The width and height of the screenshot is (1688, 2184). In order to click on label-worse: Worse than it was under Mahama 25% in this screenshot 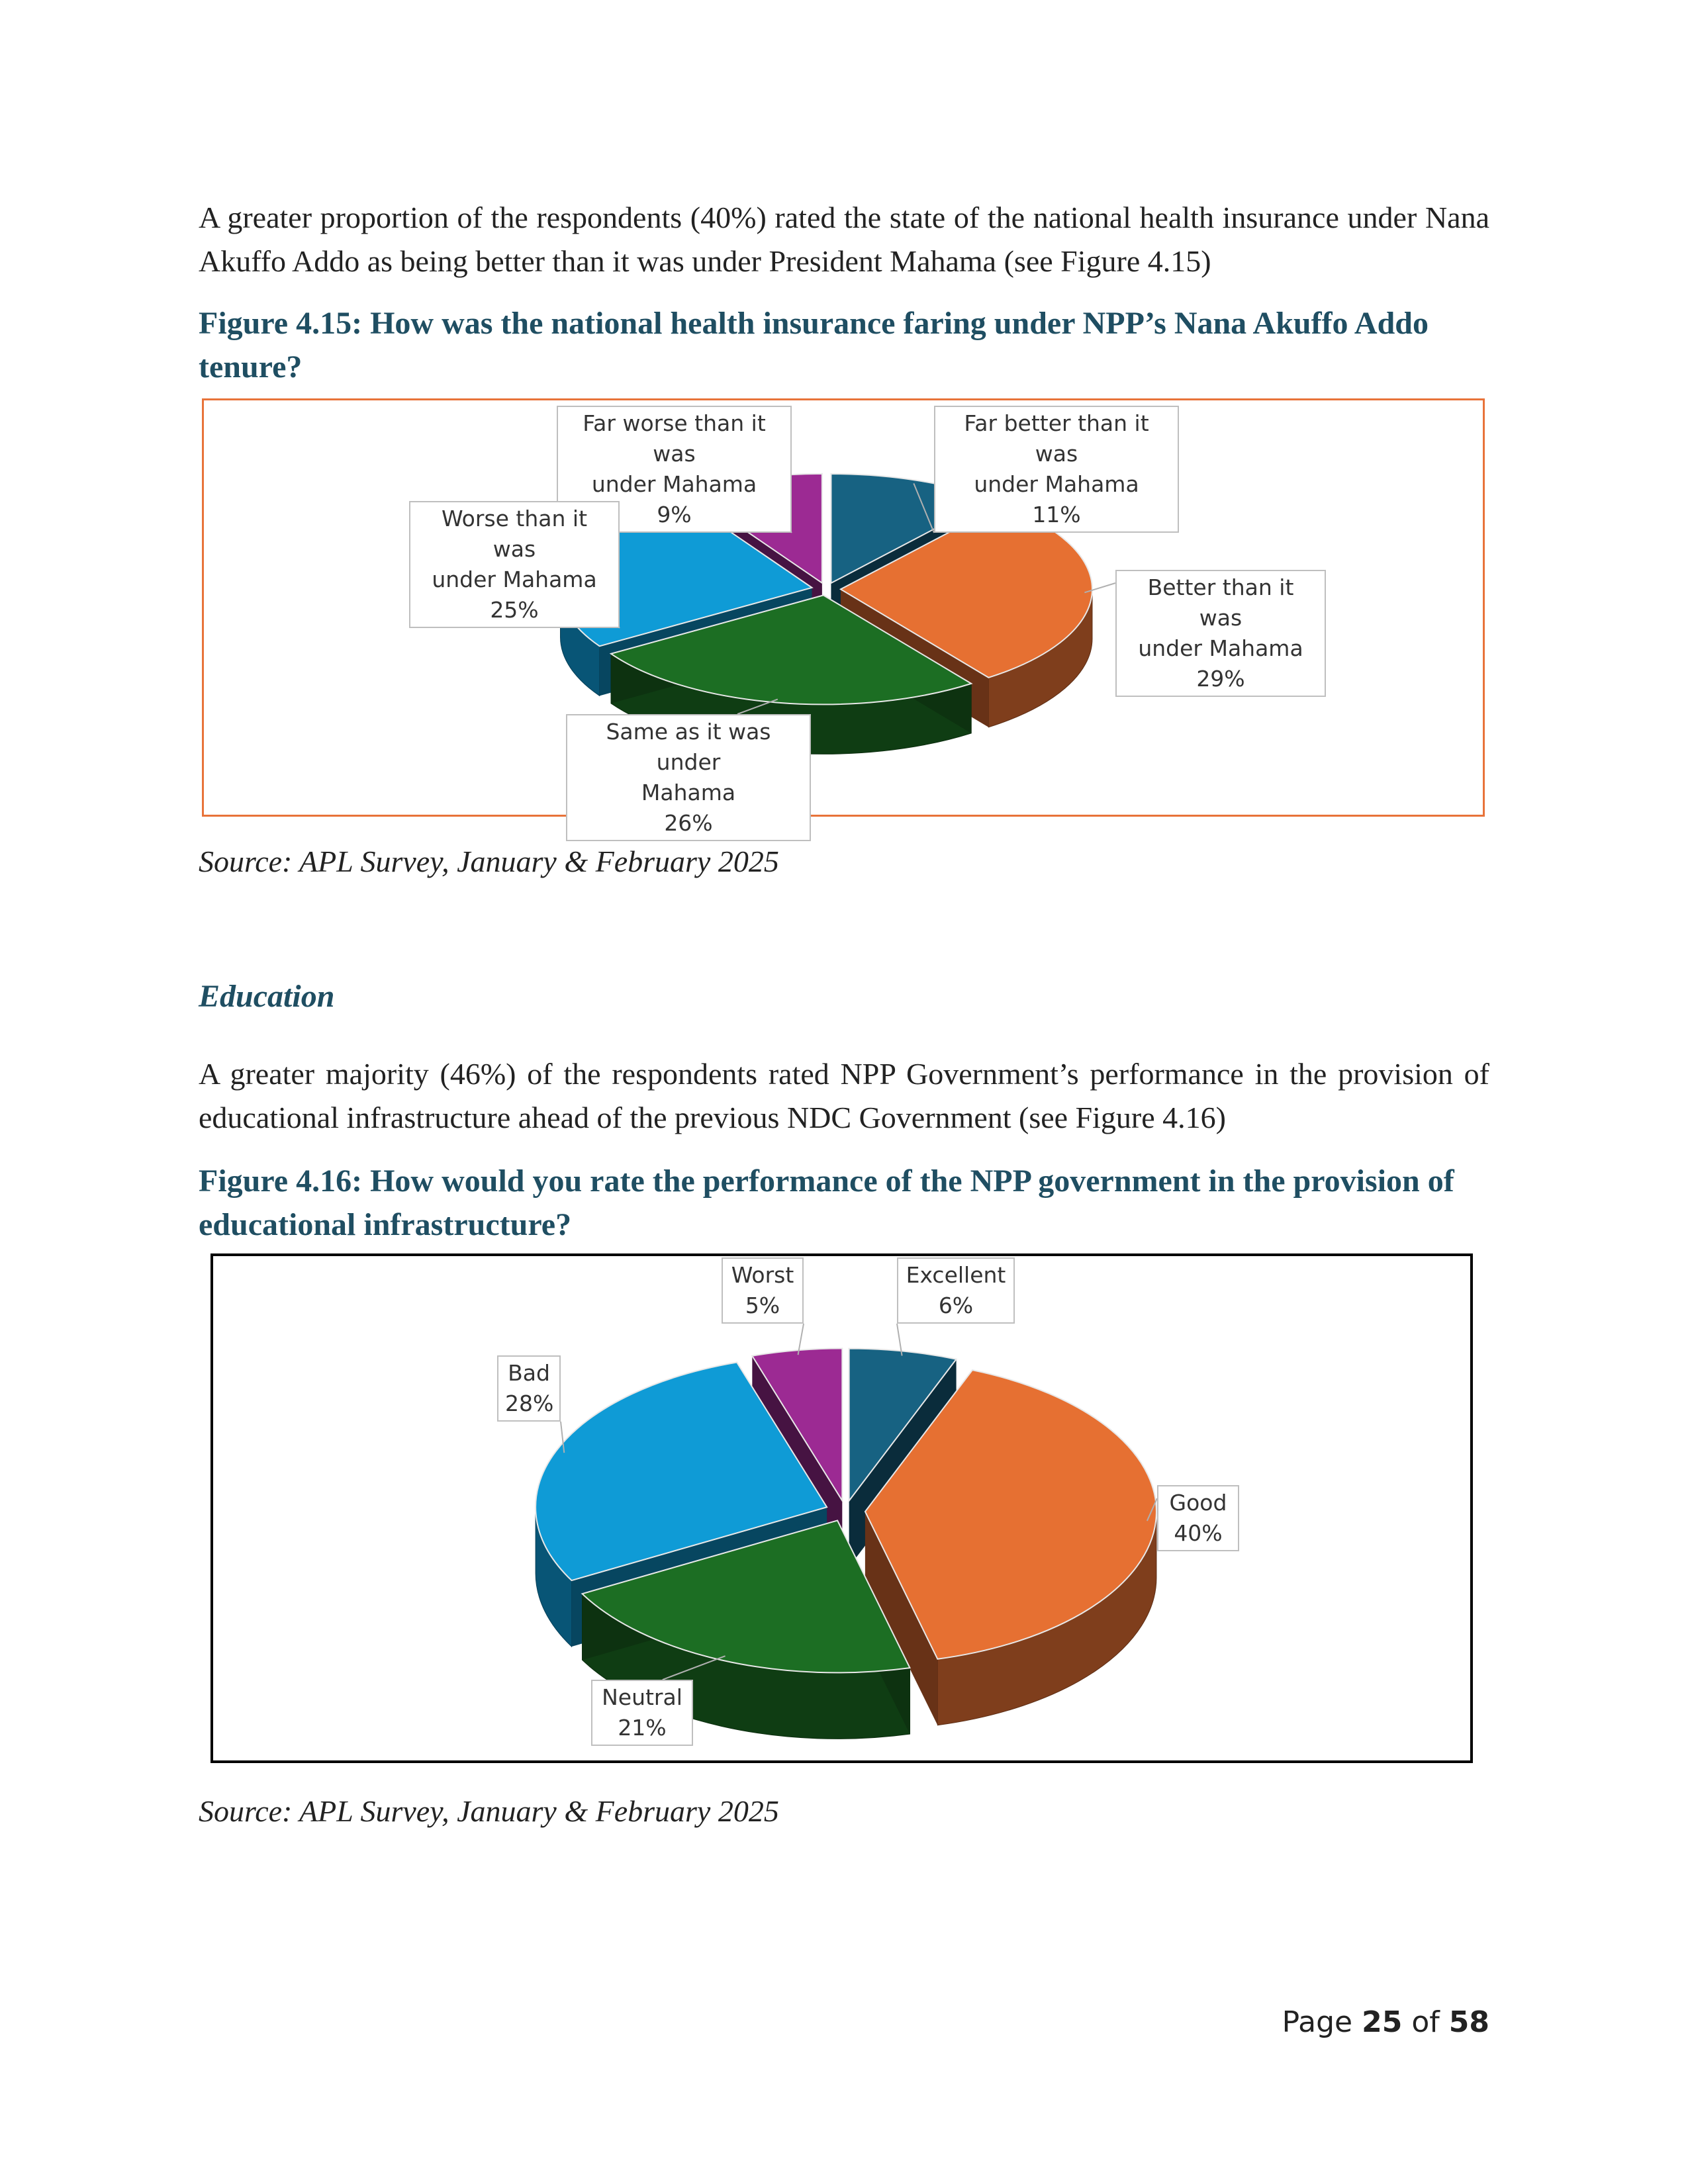, I will do `click(514, 564)`.